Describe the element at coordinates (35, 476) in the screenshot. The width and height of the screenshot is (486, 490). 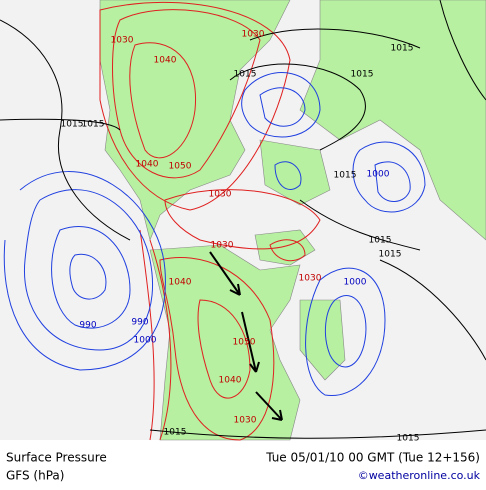
I see `footer-model: GFS (hPa)` at that location.